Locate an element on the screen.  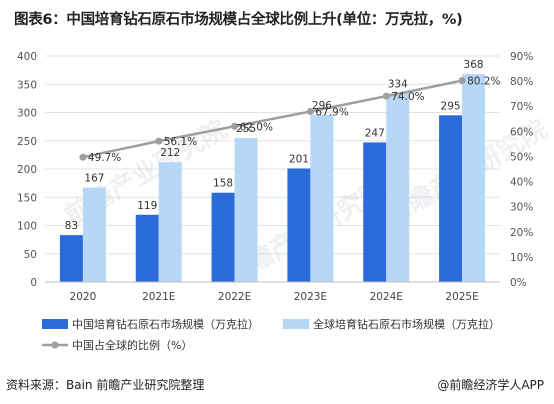
china-value-label: 83 is located at coordinates (71, 226).